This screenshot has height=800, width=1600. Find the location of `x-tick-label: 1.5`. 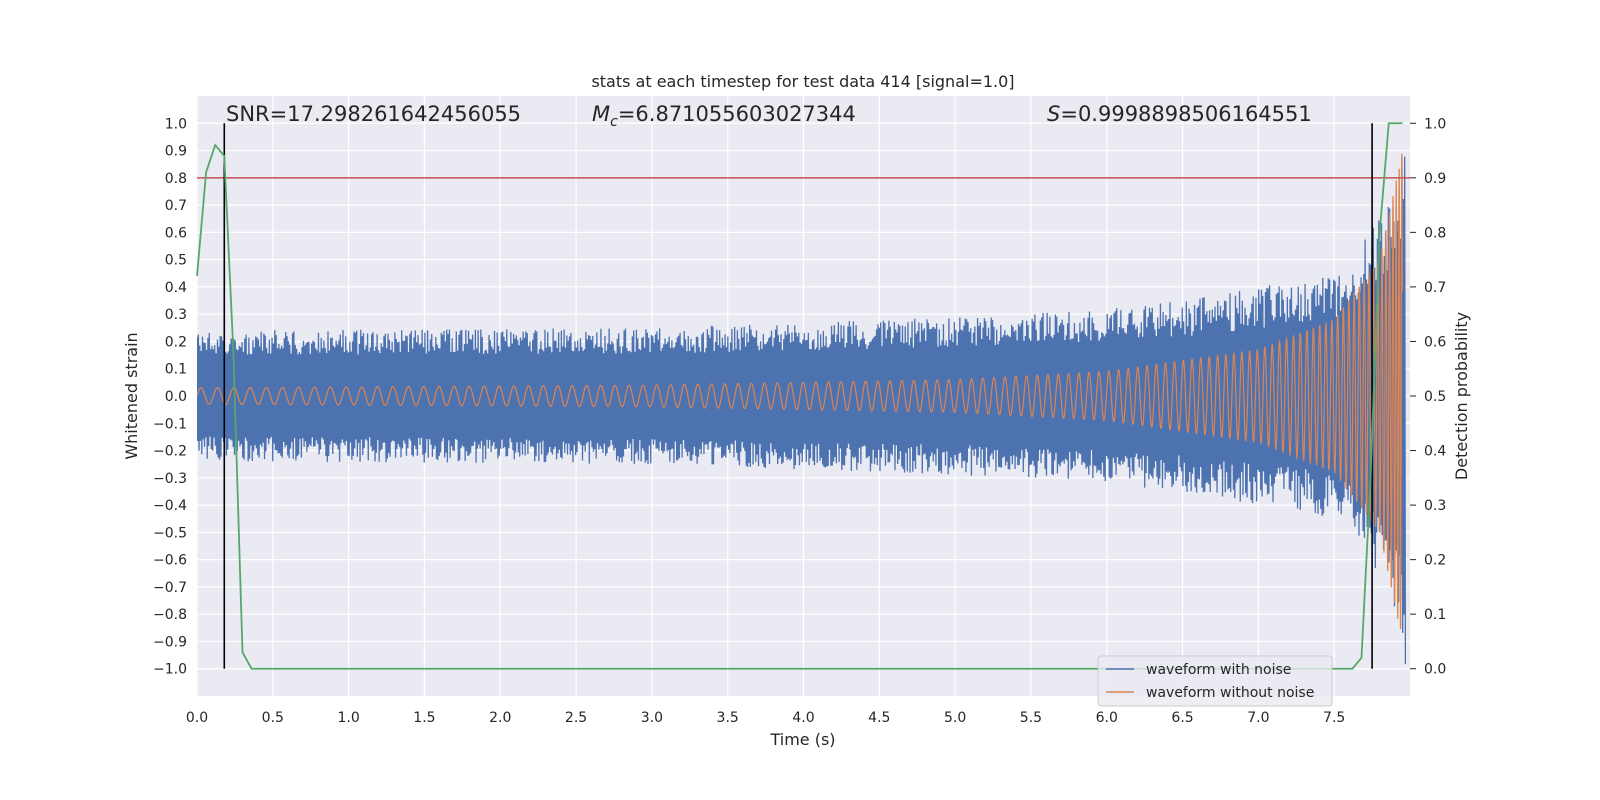

x-tick-label: 1.5 is located at coordinates (424, 718).